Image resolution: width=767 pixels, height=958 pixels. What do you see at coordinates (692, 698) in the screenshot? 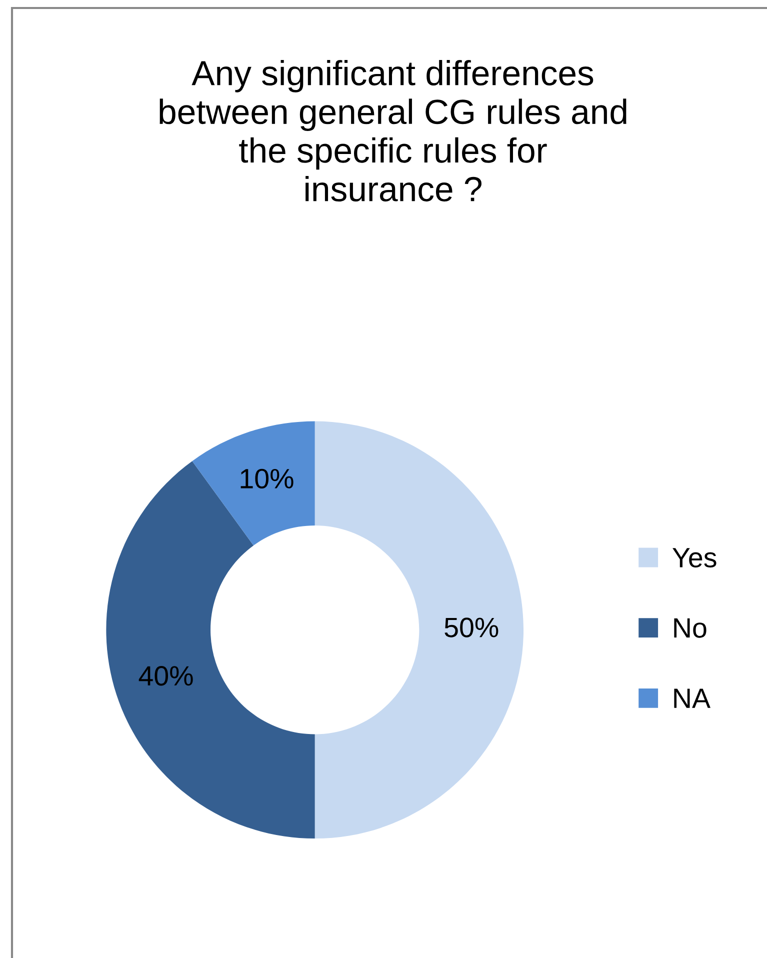
I see `legend-label: NA` at bounding box center [692, 698].